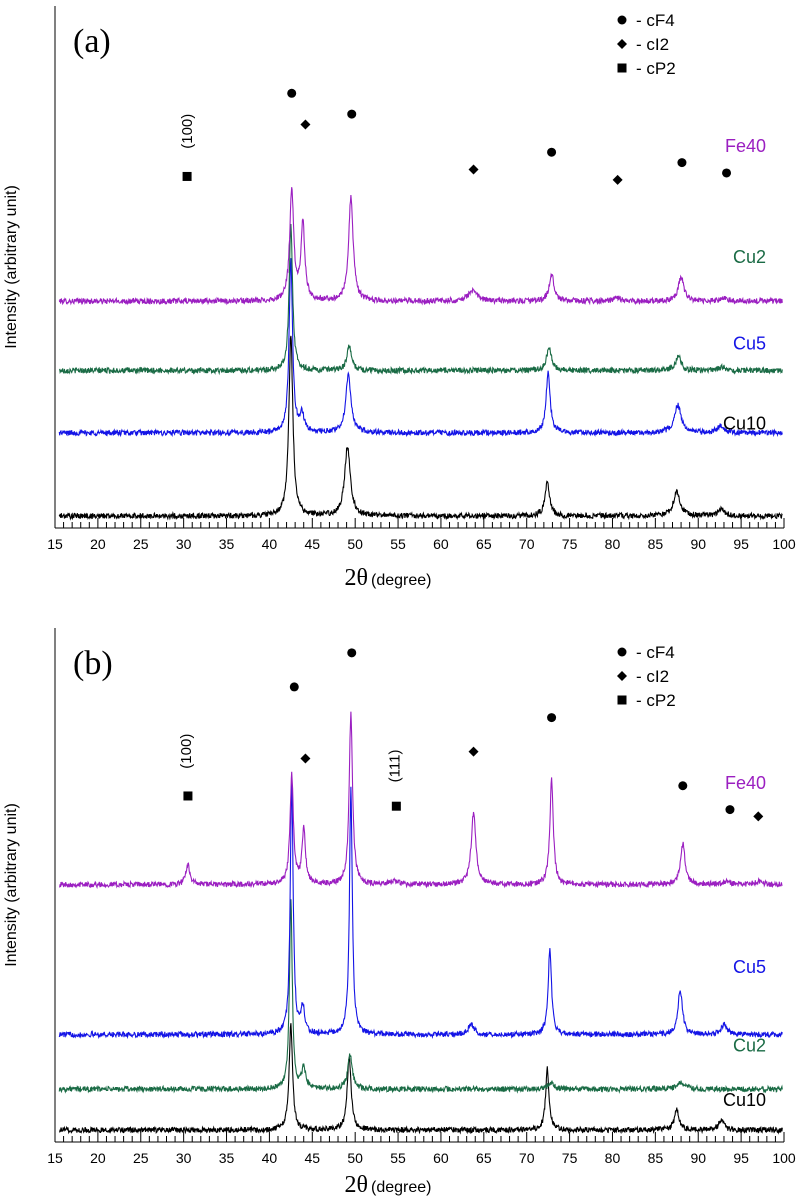 This screenshot has height=1200, width=798. I want to click on series-line-cu5, so click(420, 348).